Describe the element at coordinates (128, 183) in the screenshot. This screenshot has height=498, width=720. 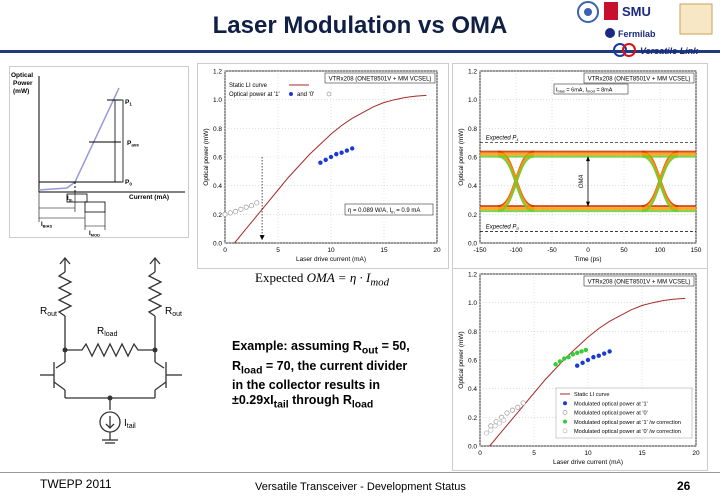
I see `li-p0-label: P0` at that location.